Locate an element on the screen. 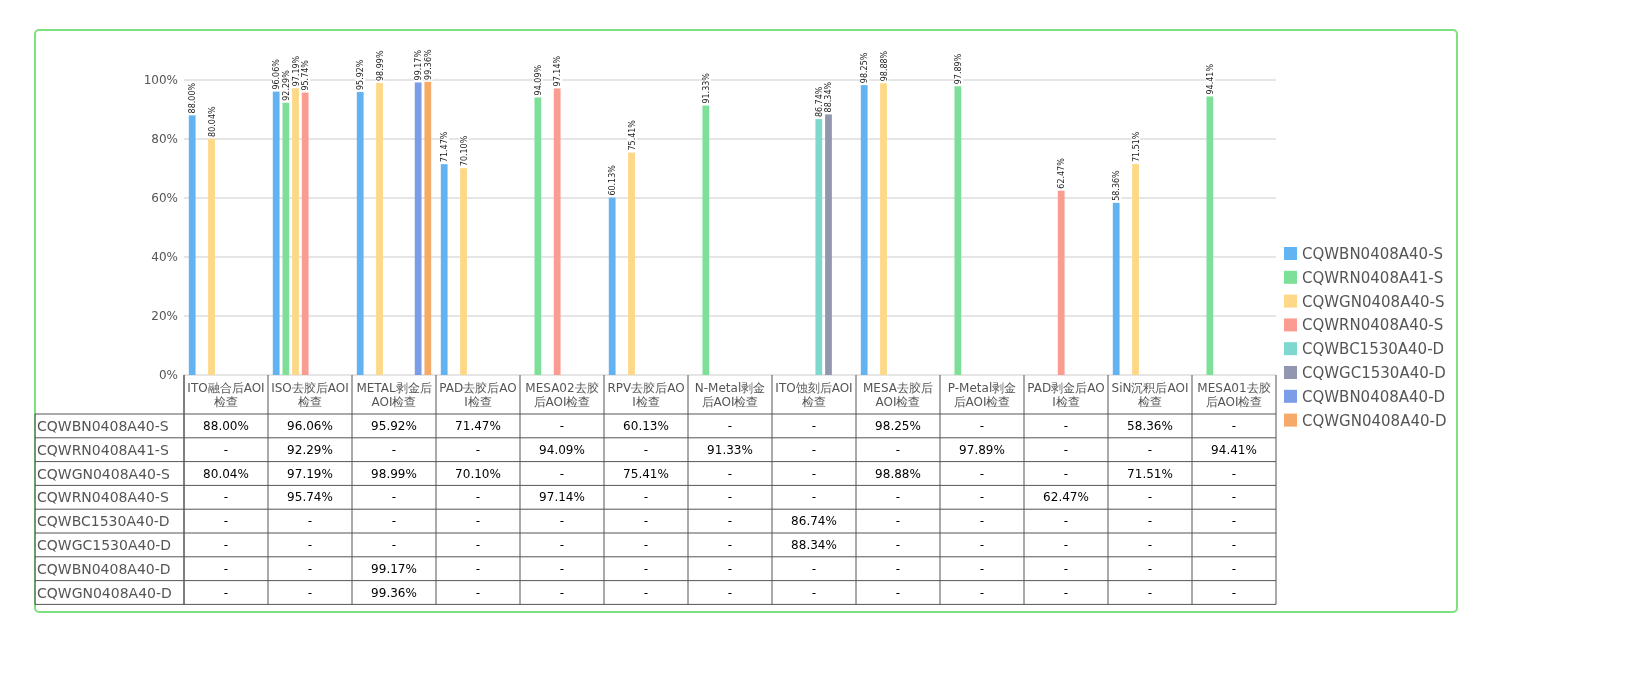  text: 60.13% is located at coordinates (613, 180).